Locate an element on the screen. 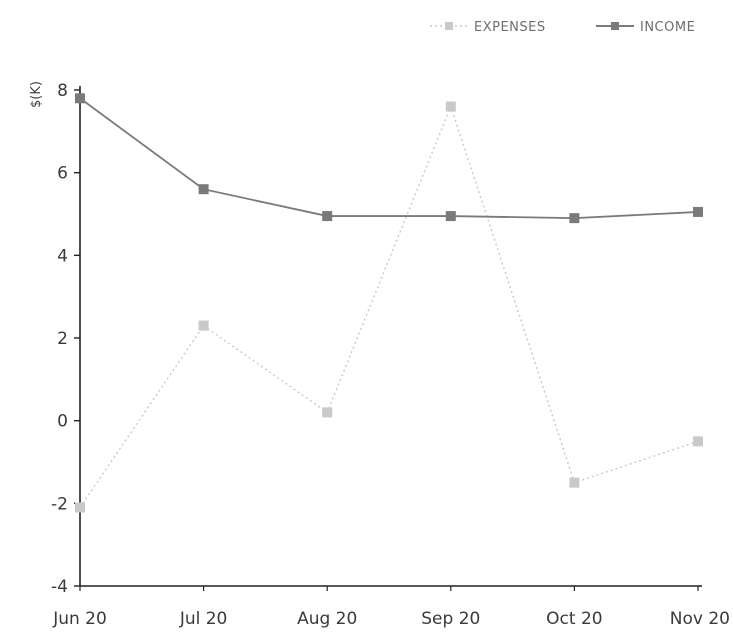  x-tick-label: Oct 20 is located at coordinates (574, 619).